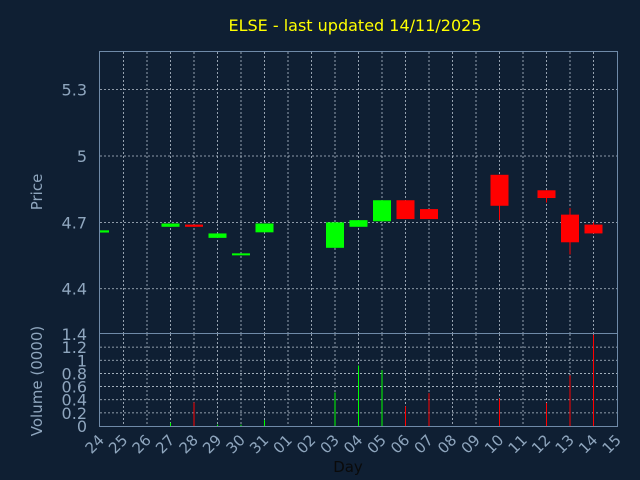 The height and width of the screenshot is (480, 640). What do you see at coordinates (565, 444) in the screenshot?
I see `x-tick-label: 13` at bounding box center [565, 444].